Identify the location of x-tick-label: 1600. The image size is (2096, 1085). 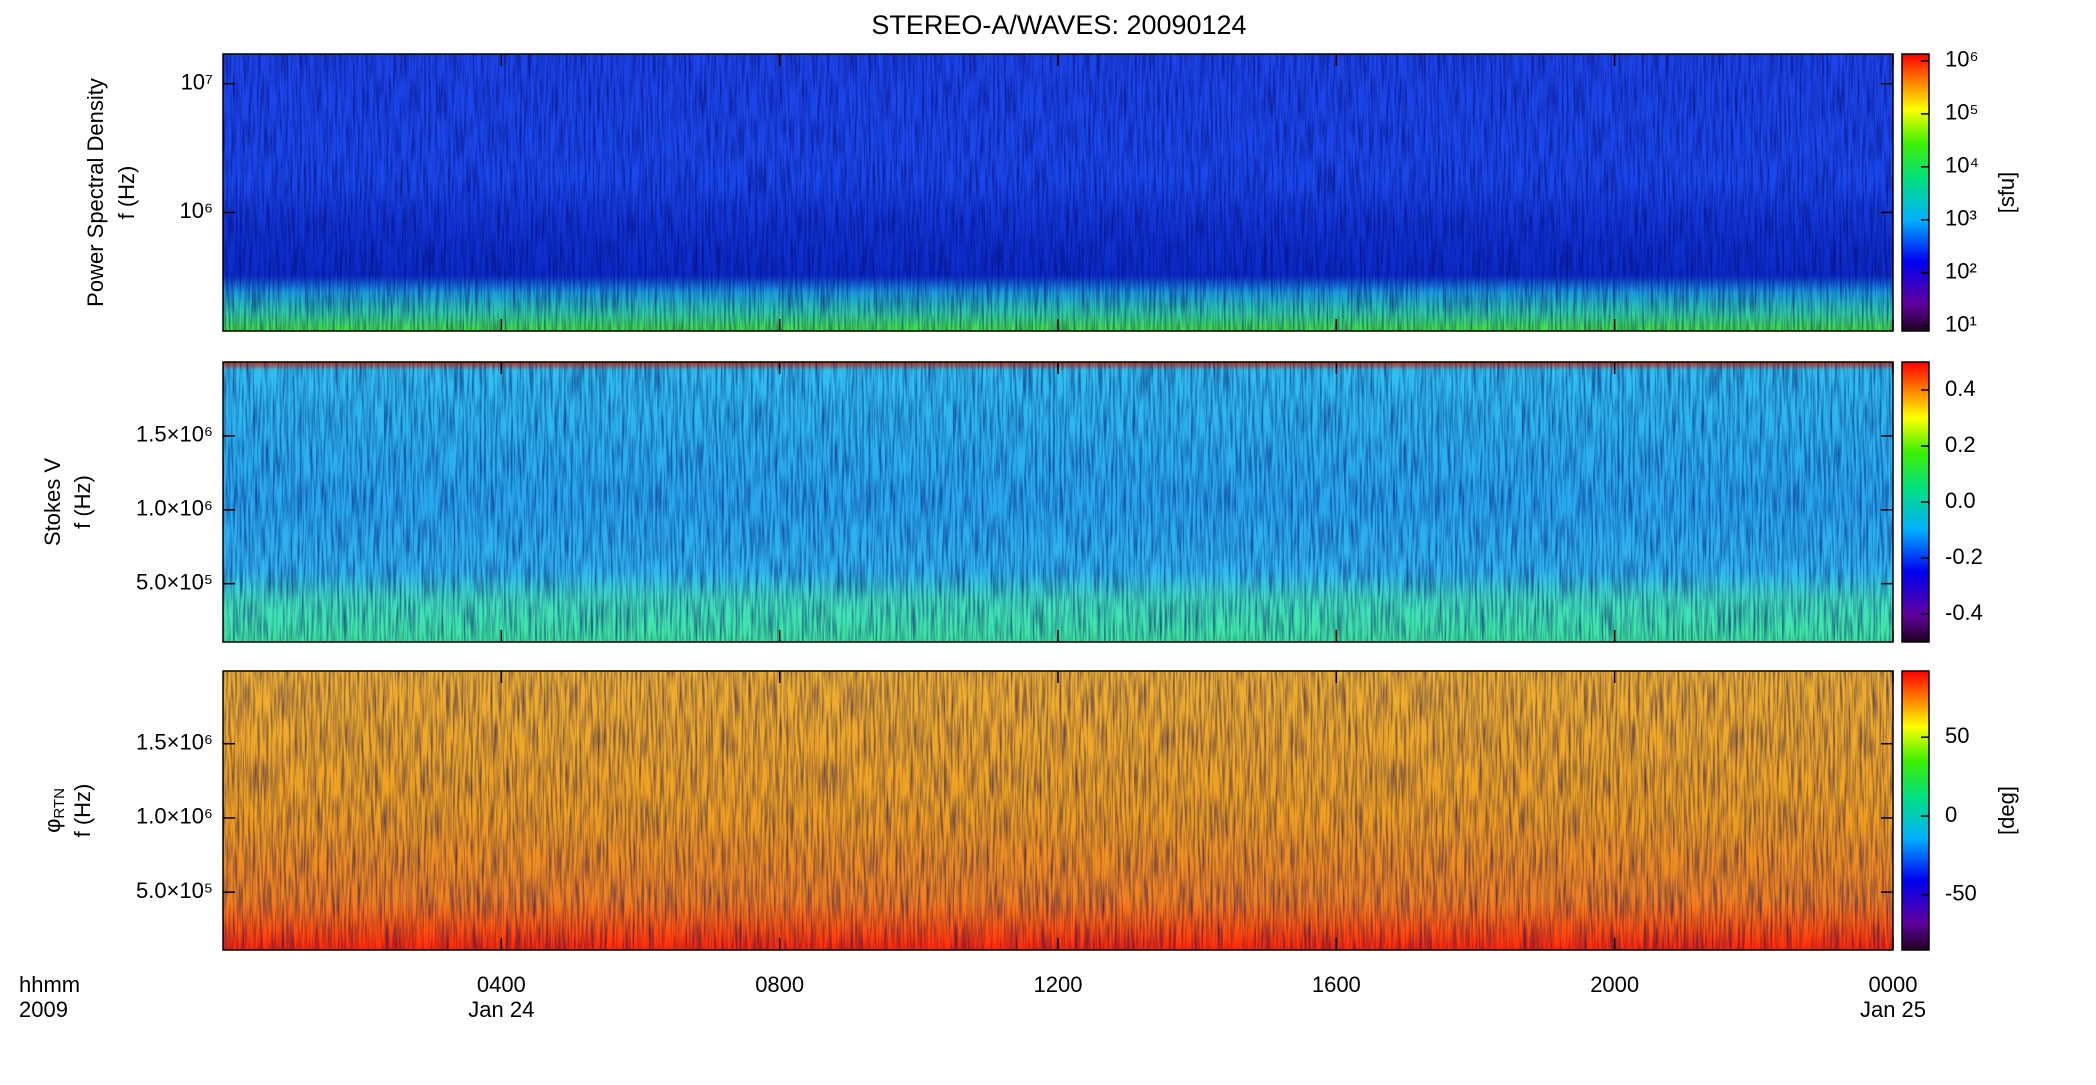
(1336, 984).